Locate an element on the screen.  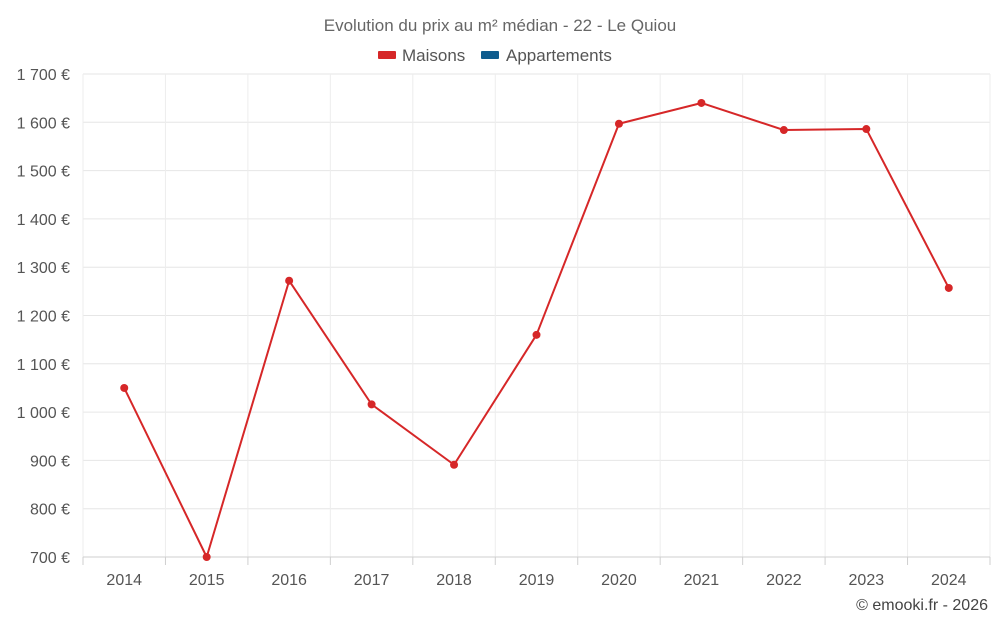
x-tick-label: 2014 is located at coordinates (124, 580).